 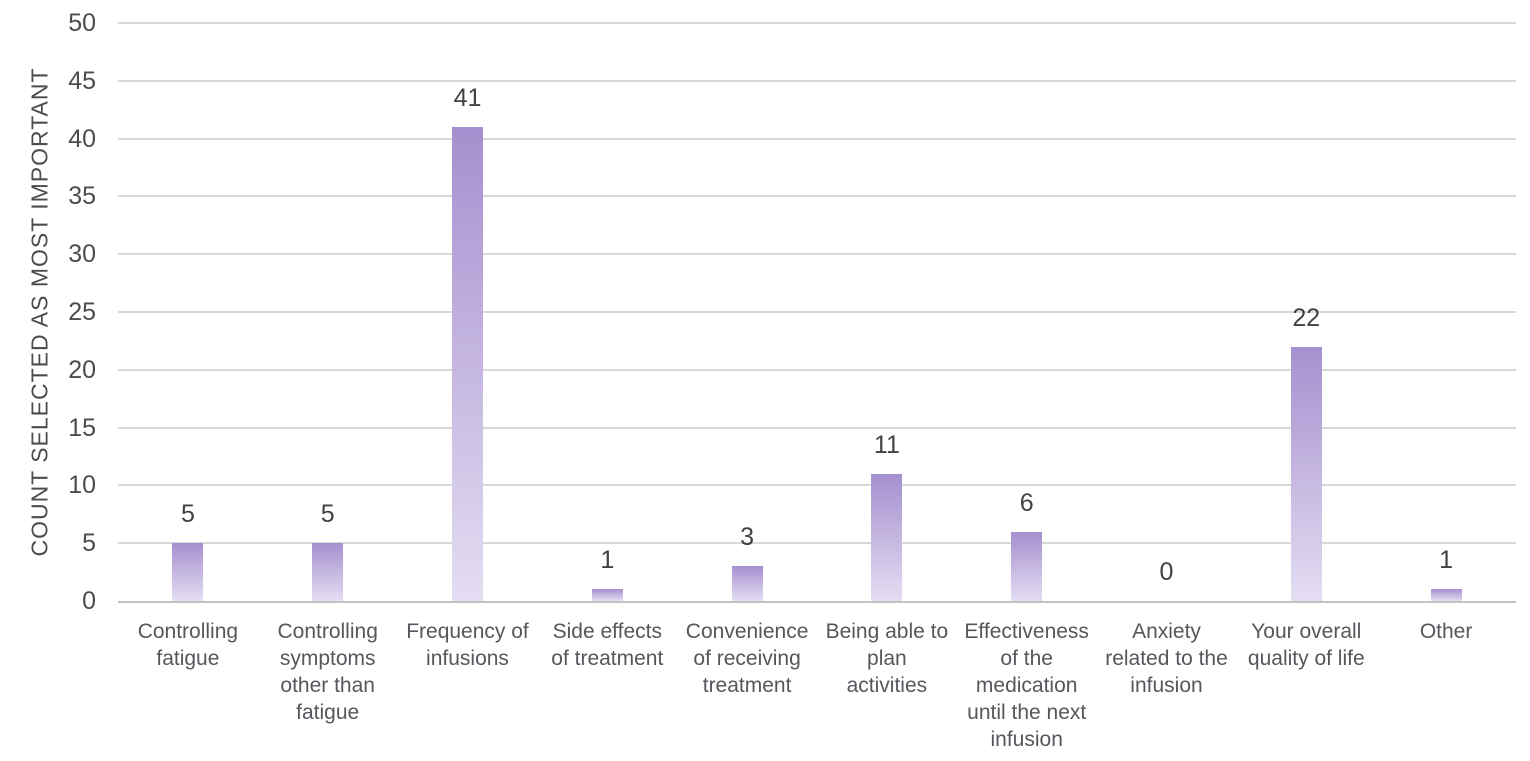 I want to click on x-category-label-line: activities, so click(x=887, y=685).